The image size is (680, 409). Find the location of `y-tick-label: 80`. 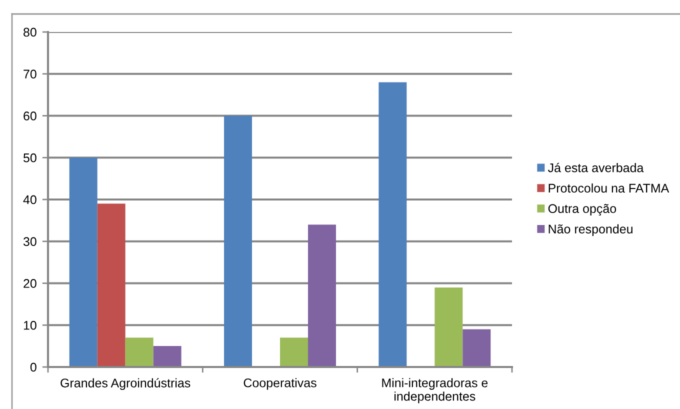

y-tick-label: 80 is located at coordinates (30, 32).